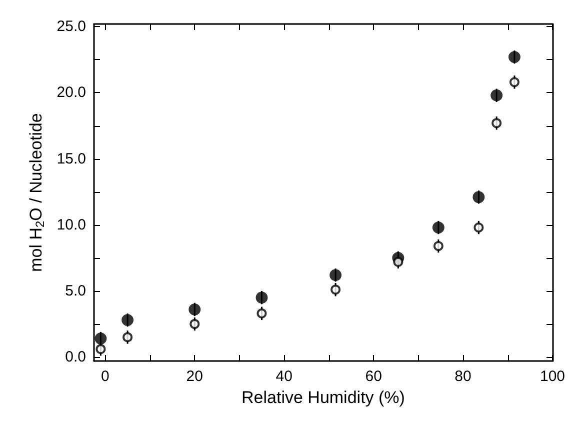 The width and height of the screenshot is (576, 422). What do you see at coordinates (105, 376) in the screenshot?
I see `x-tick-label: 0` at bounding box center [105, 376].